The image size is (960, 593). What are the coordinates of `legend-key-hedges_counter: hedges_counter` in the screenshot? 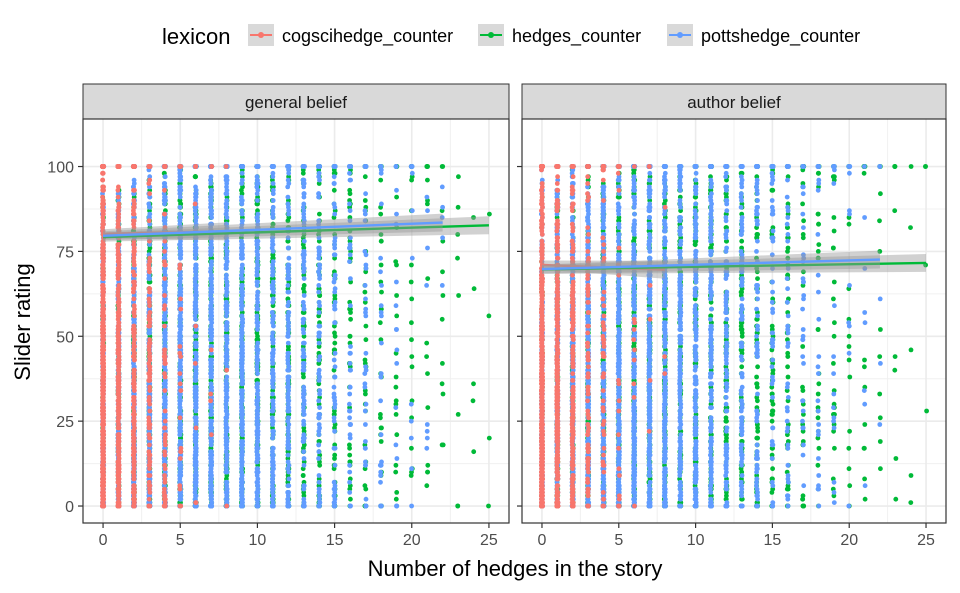 It's located at (559, 35).